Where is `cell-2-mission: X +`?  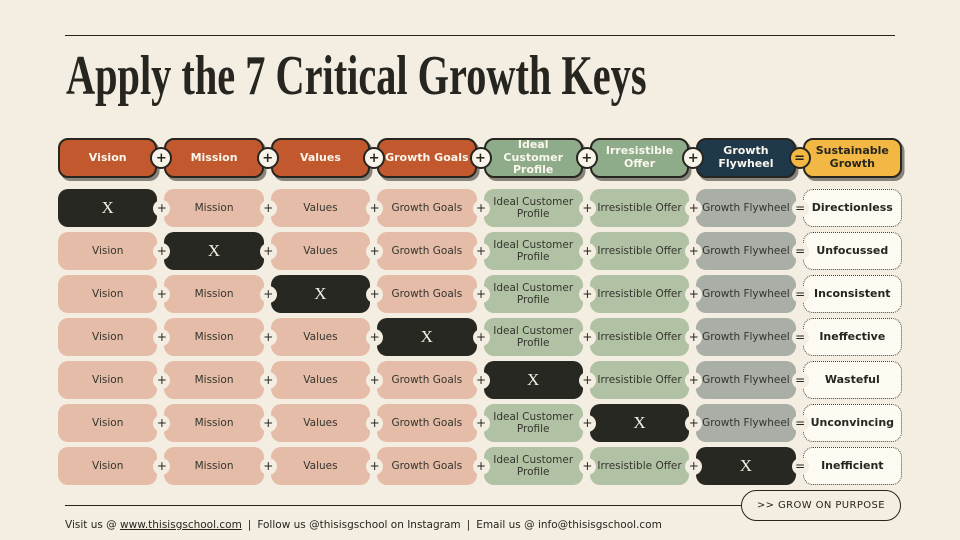
cell-2-mission: X + is located at coordinates (220, 251).